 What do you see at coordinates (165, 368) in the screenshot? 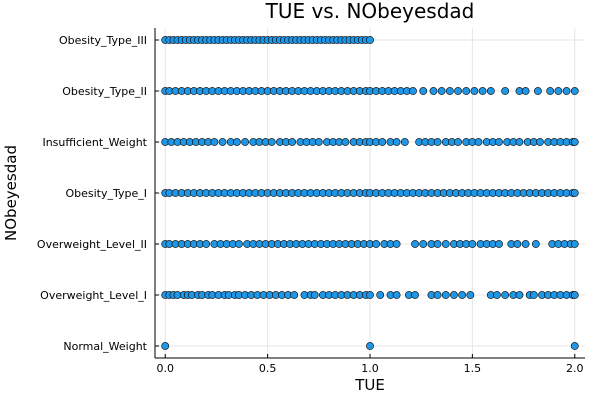
I see `x-tick-label: 0.0` at bounding box center [165, 368].